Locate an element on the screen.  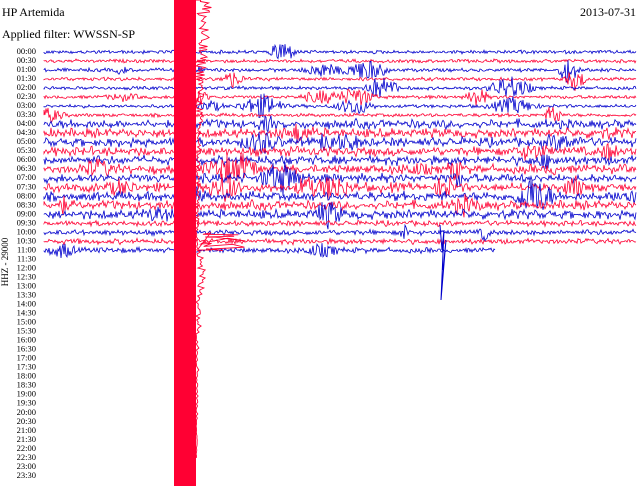
event-spike is located at coordinates (443, 262).